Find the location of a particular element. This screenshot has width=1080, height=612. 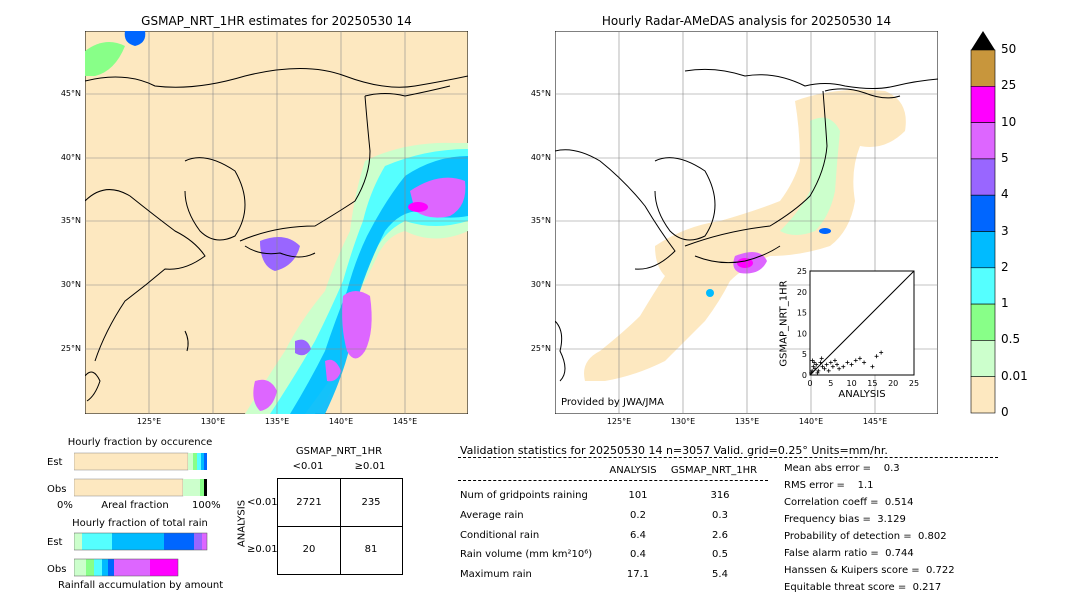

left-map-title: GSMAP_NRT_1HR estimates for 20250530 14 is located at coordinates (276, 21).